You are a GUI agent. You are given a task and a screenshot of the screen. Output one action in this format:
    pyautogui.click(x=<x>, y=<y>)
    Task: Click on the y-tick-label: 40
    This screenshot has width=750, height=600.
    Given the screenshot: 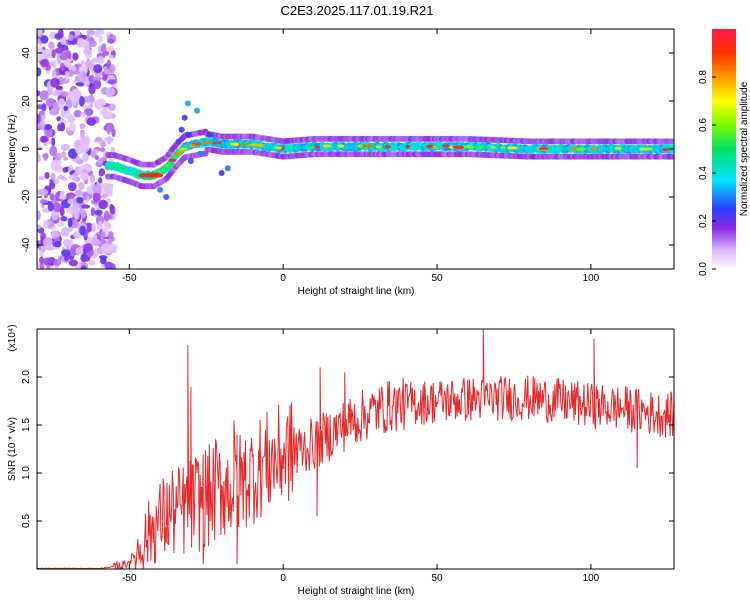 What is the action you would take?
    pyautogui.click(x=26, y=53)
    